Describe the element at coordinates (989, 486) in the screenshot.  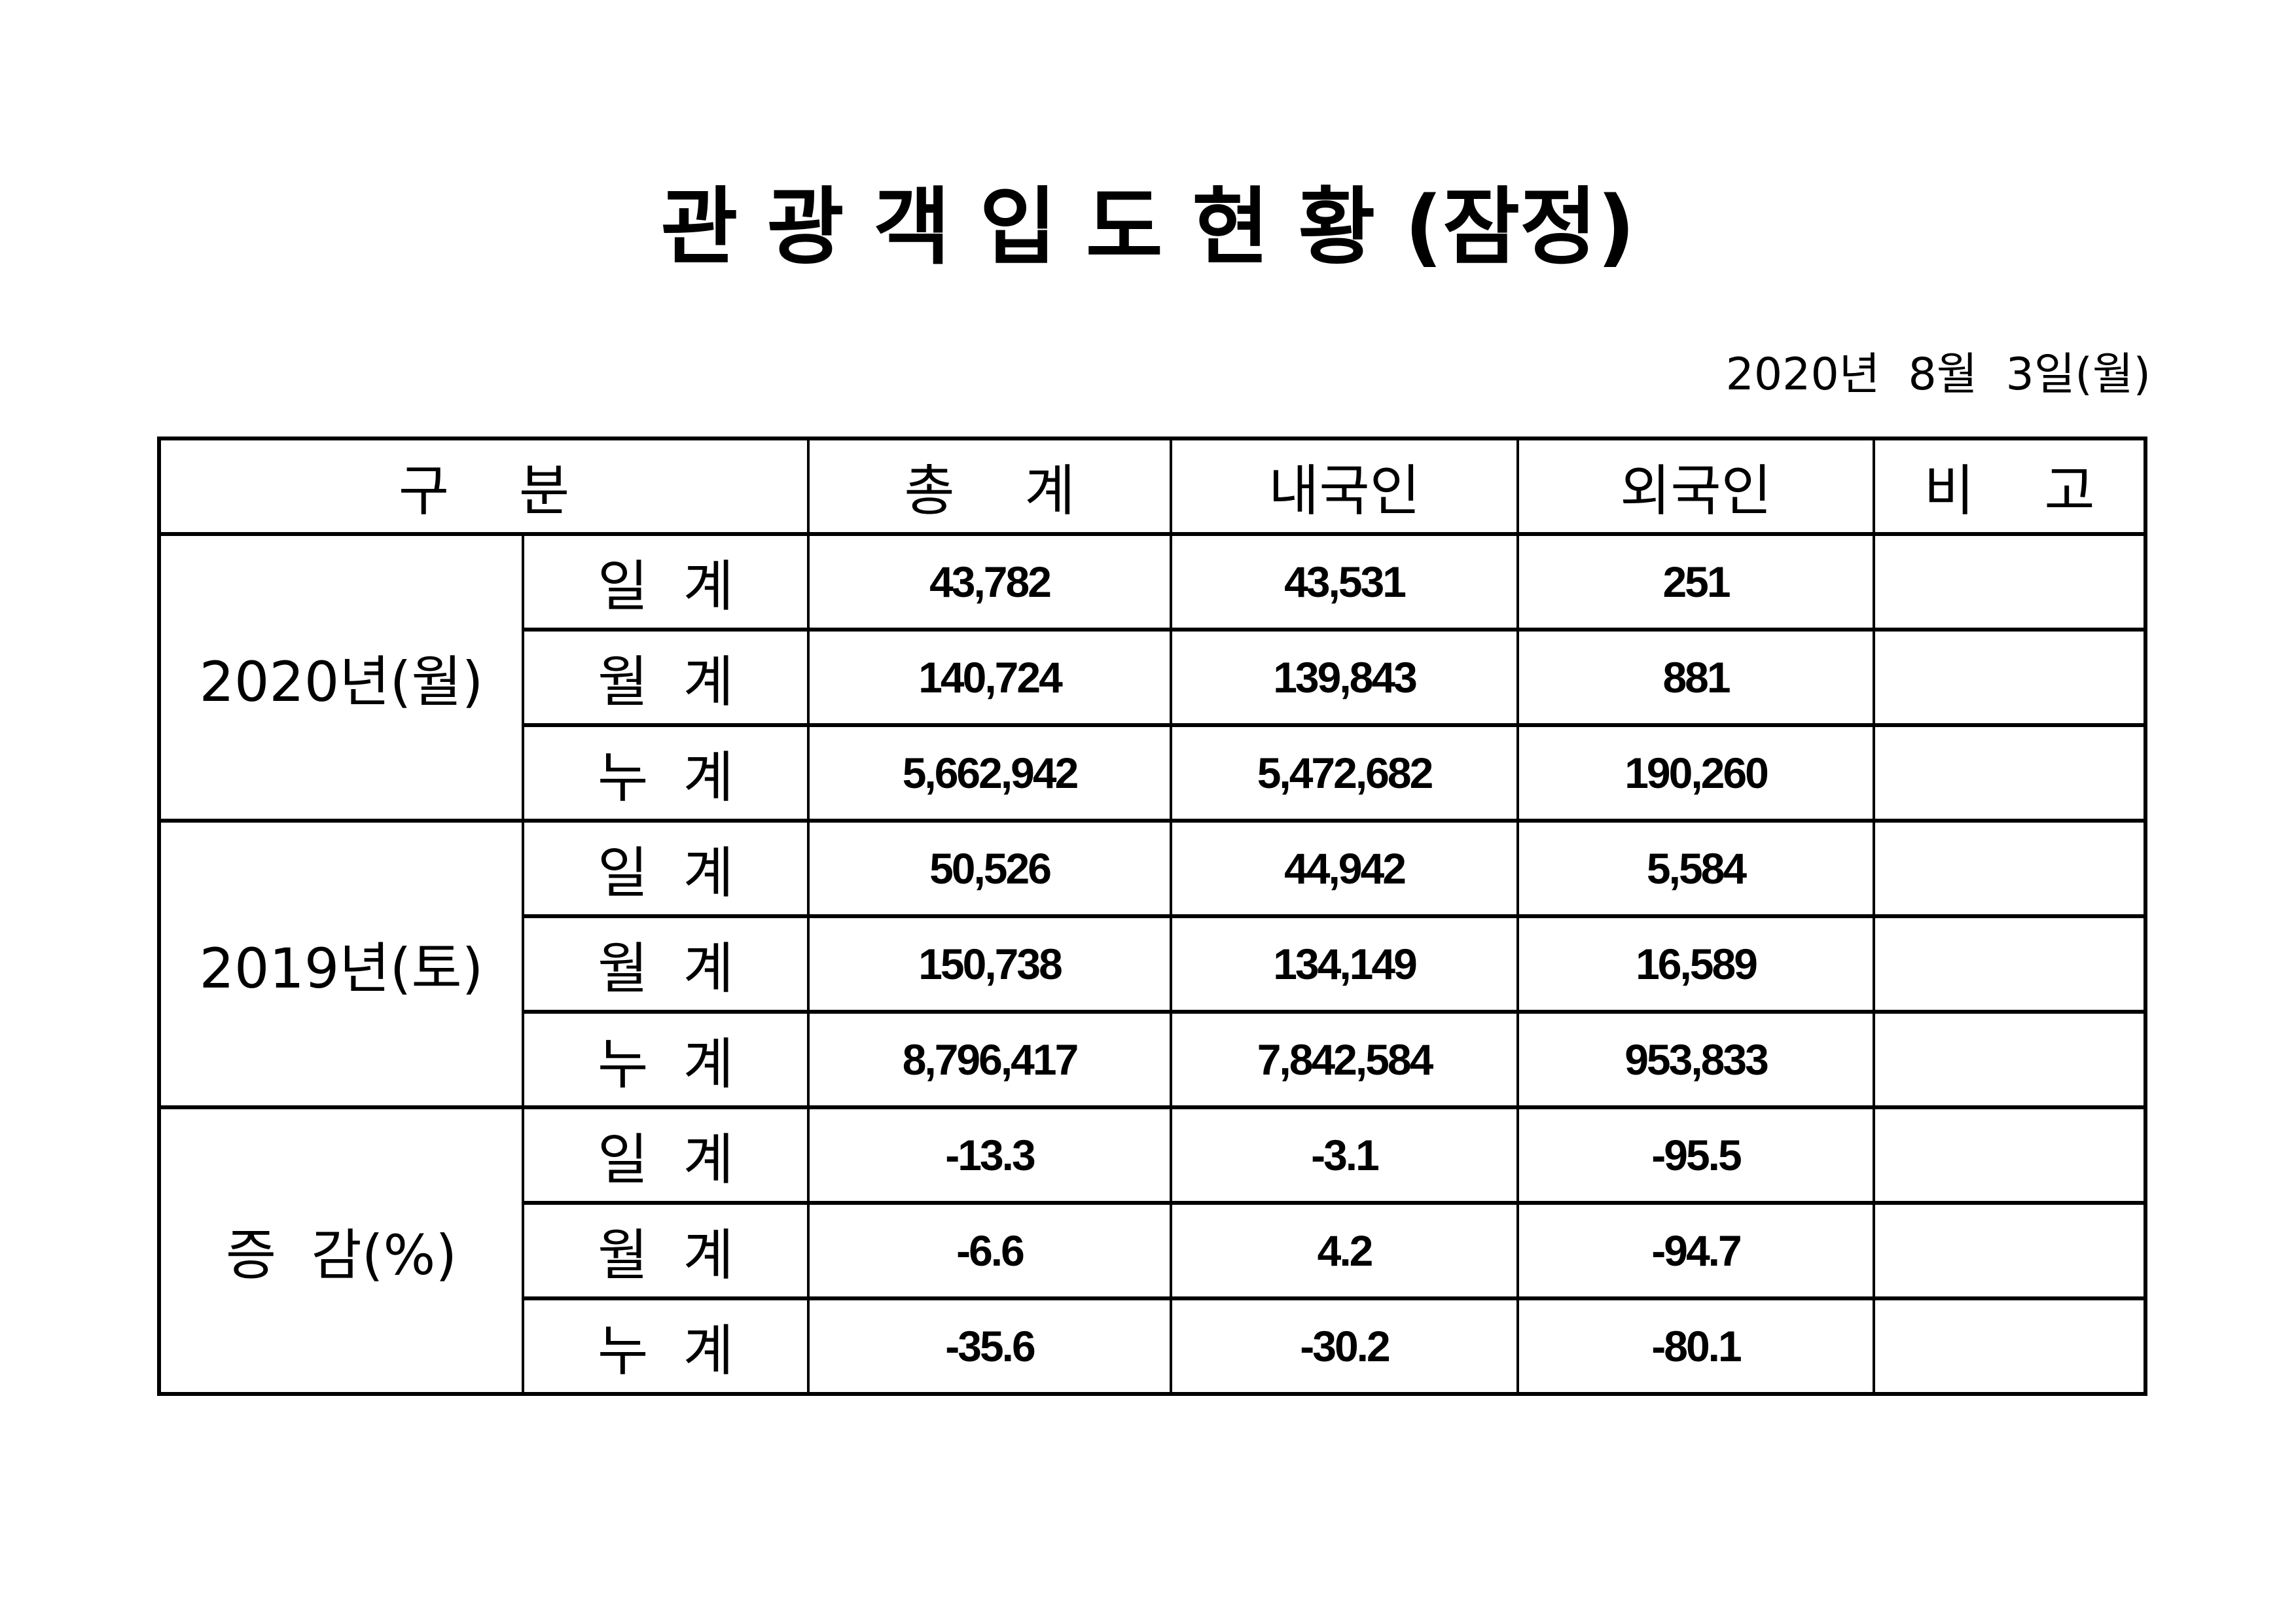
I see `header-total: 총 계` at that location.